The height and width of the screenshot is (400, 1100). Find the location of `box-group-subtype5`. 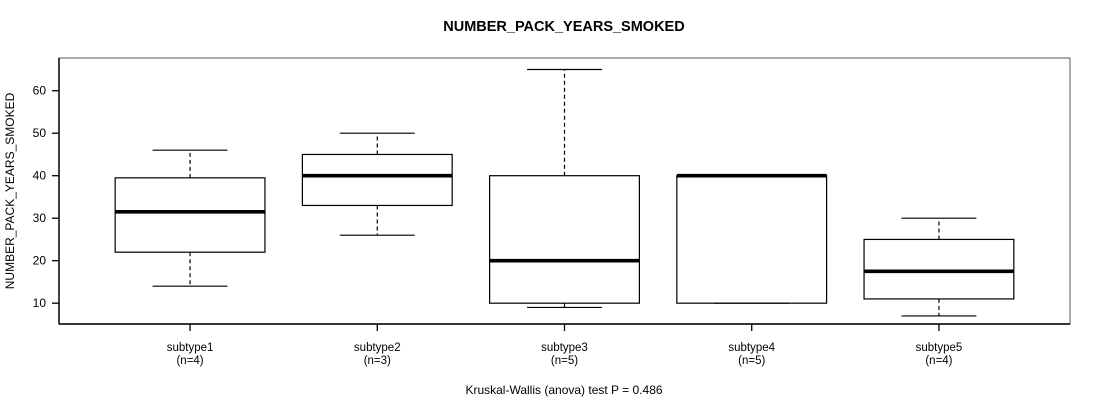

box-group-subtype5 is located at coordinates (939, 267).